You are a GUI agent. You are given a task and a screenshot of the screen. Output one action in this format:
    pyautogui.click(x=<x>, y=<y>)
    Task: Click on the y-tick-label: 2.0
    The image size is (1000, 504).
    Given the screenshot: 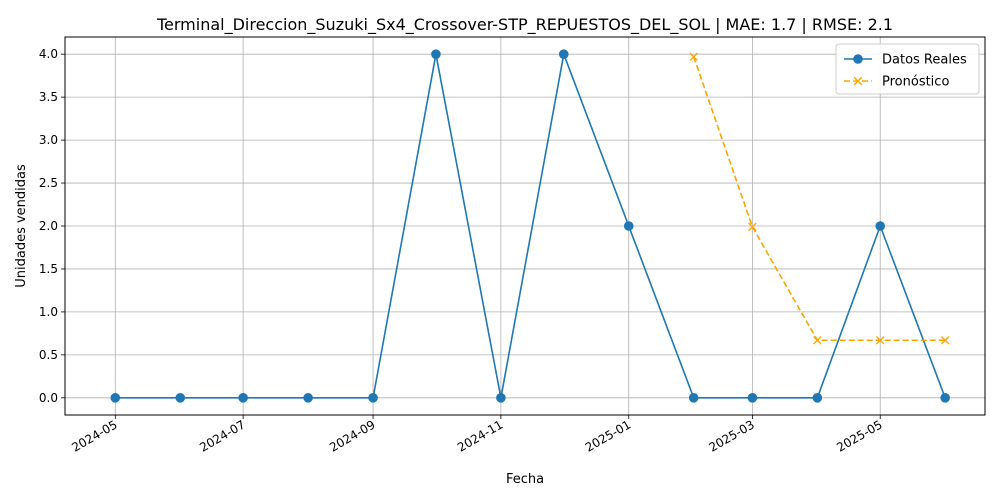 What is the action you would take?
    pyautogui.click(x=48, y=226)
    